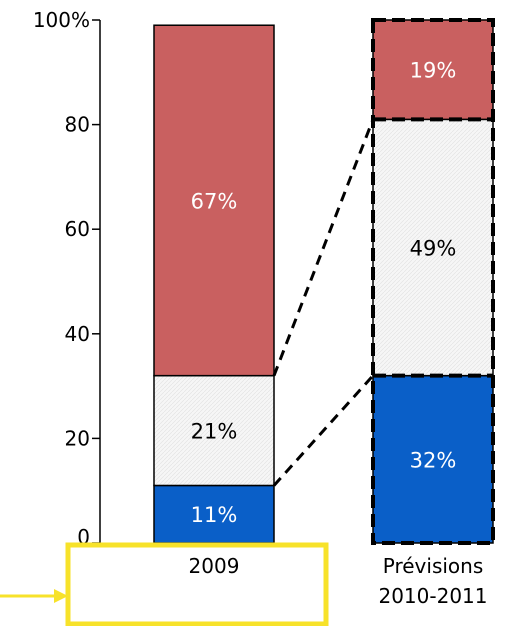  I want to click on category-label: 2009, so click(214, 566).